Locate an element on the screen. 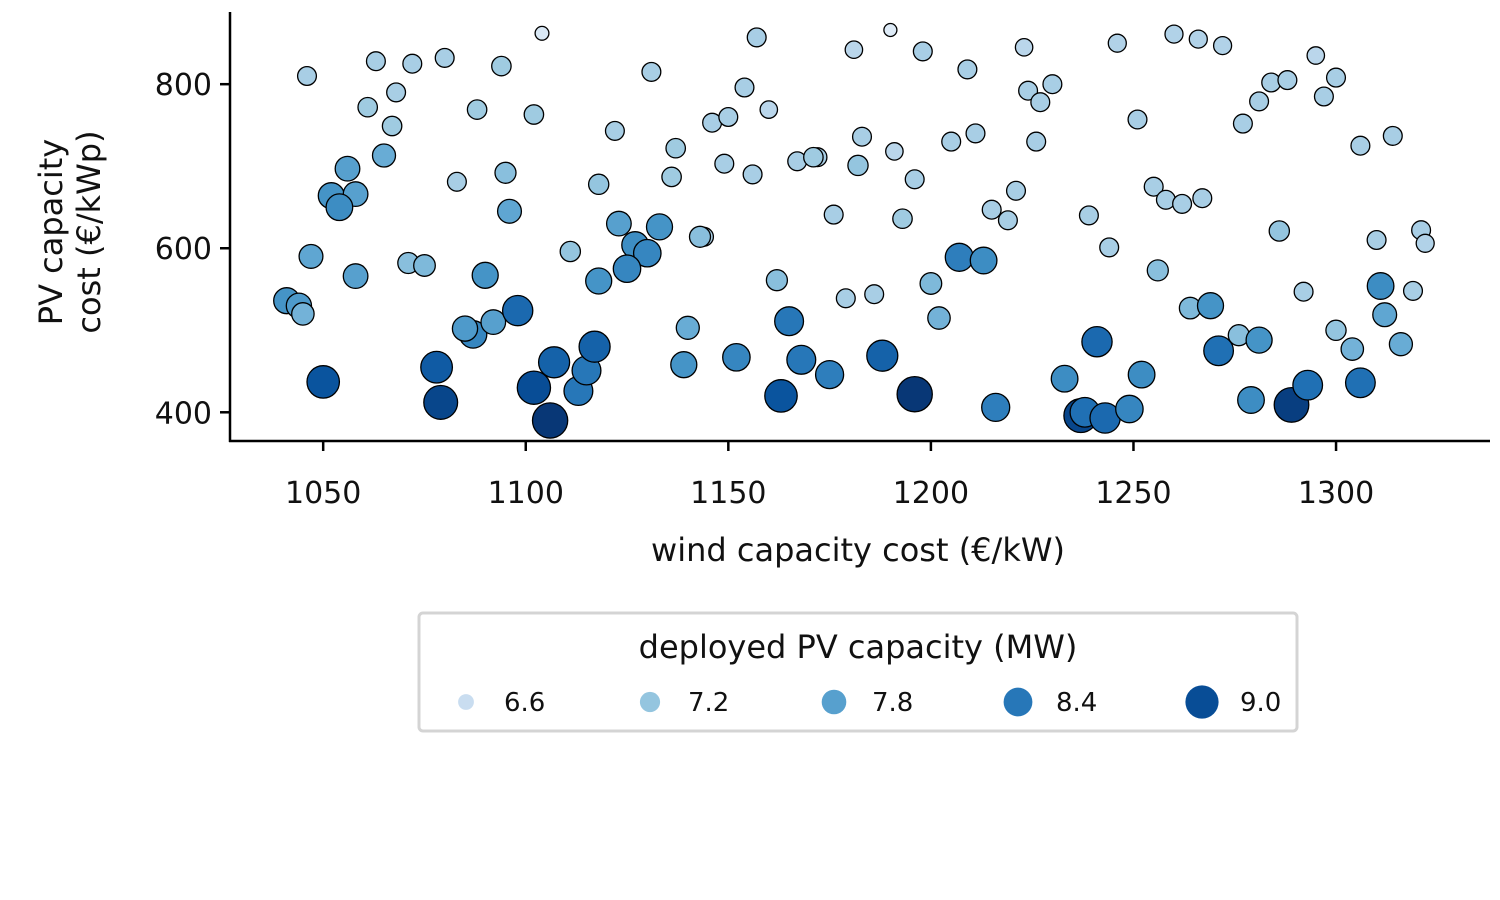 This screenshot has width=1500, height=900. legend-entries: 6.6 7.2 7.8 8.4 9.0 is located at coordinates (869, 702).